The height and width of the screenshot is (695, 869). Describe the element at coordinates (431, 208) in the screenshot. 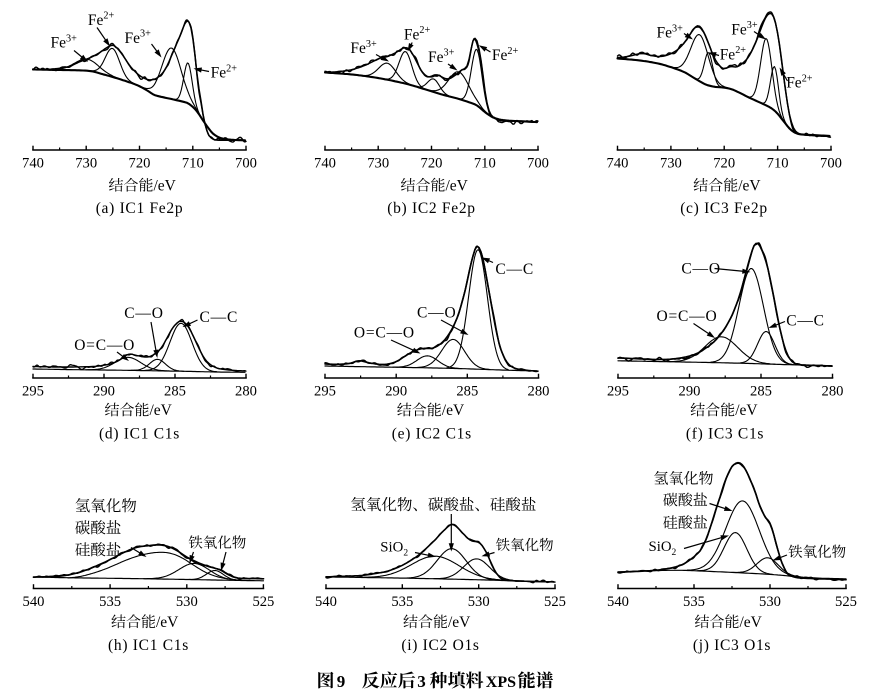

I see `svg-text: (b) IC2 Fe2p` at that location.